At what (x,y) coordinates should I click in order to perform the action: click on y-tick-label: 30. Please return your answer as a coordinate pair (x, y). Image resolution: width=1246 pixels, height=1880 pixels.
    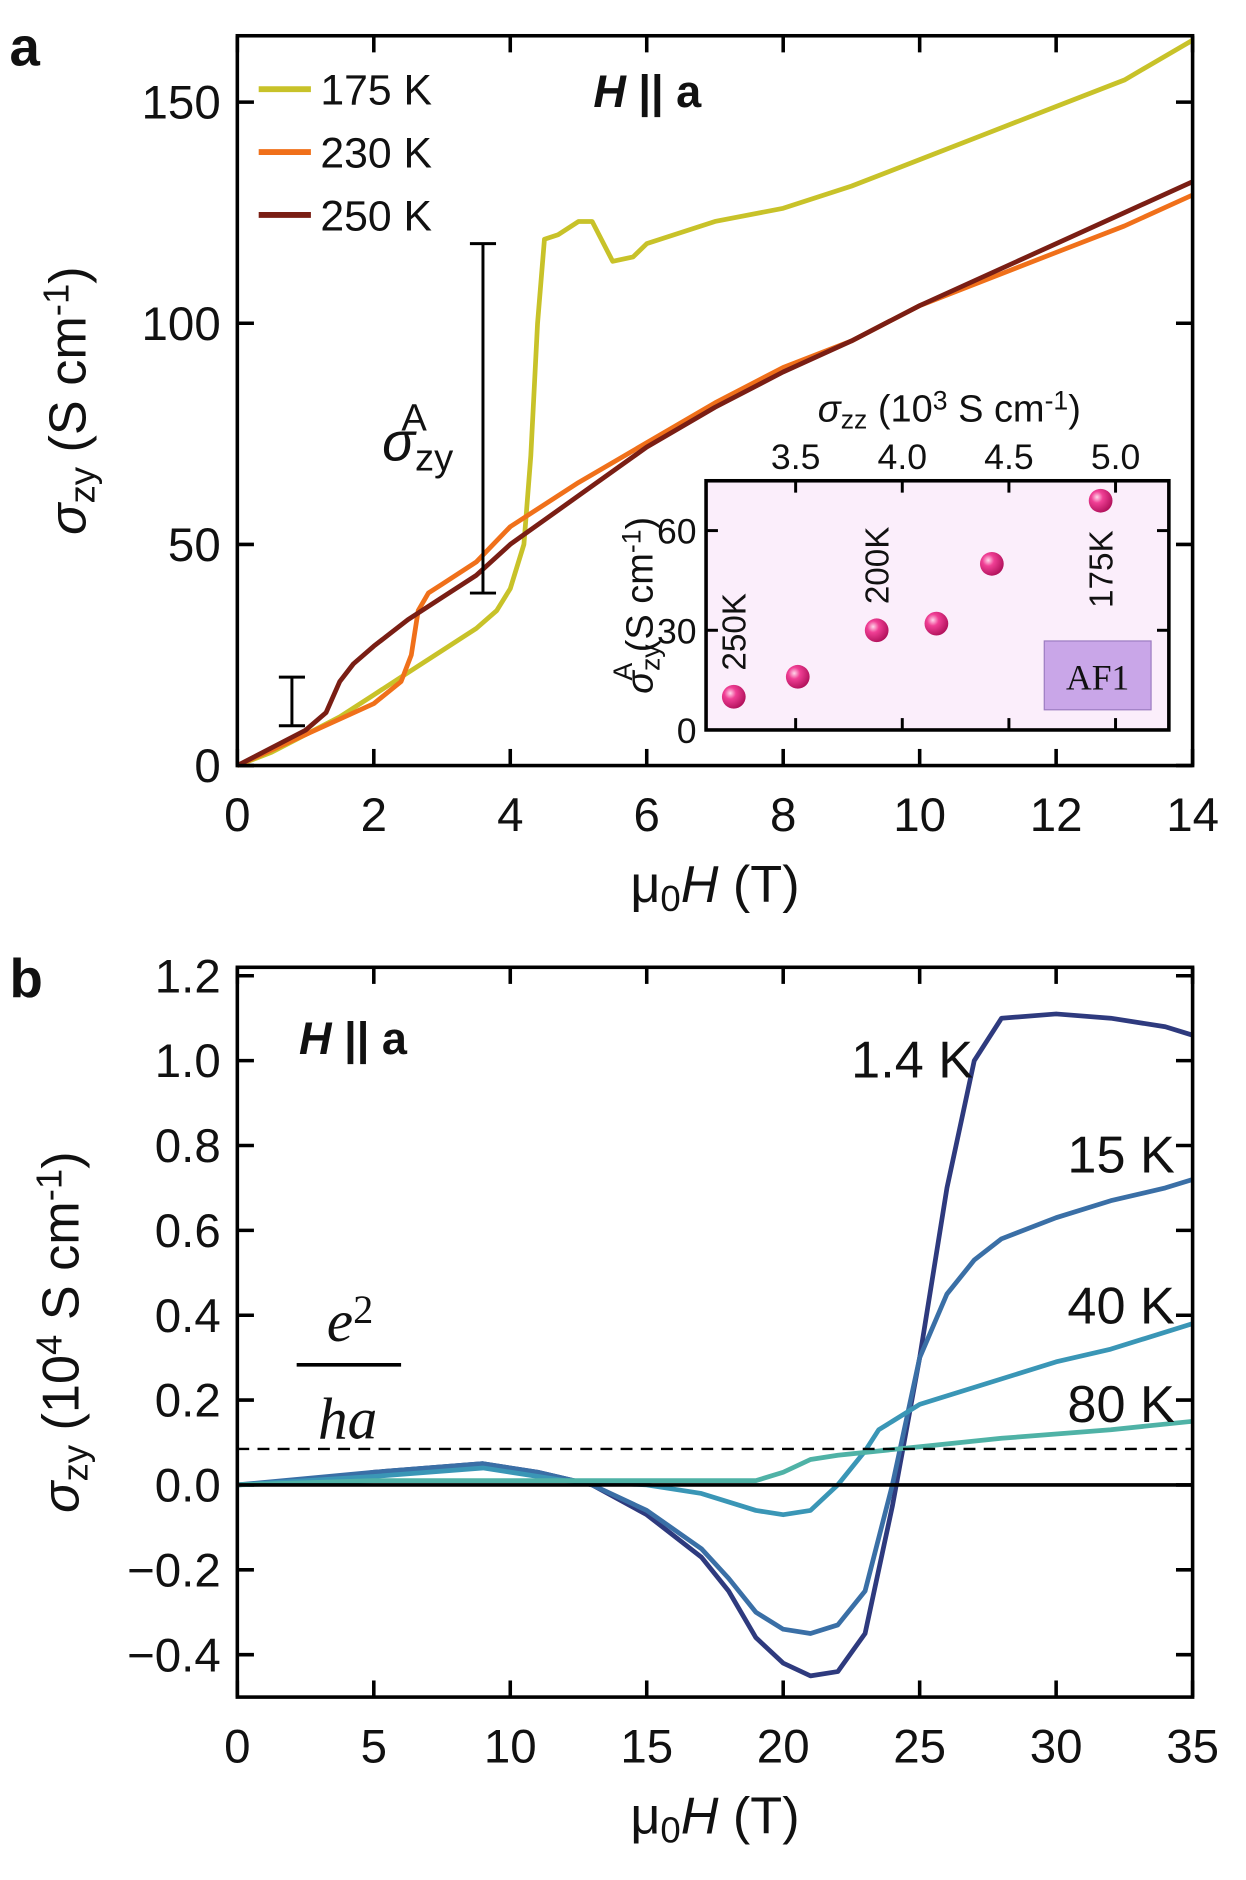
    Looking at the image, I should click on (677, 631).